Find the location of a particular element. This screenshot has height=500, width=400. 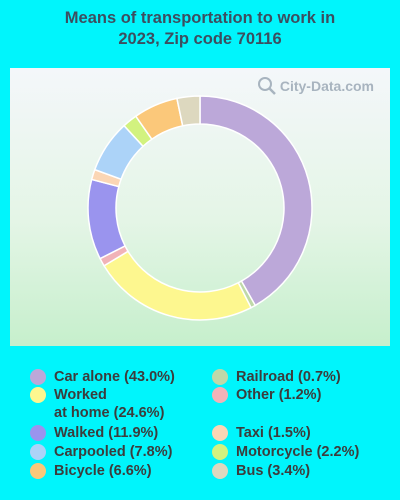

legend-label-5: Taxi (1.5%) is located at coordinates (273, 433).